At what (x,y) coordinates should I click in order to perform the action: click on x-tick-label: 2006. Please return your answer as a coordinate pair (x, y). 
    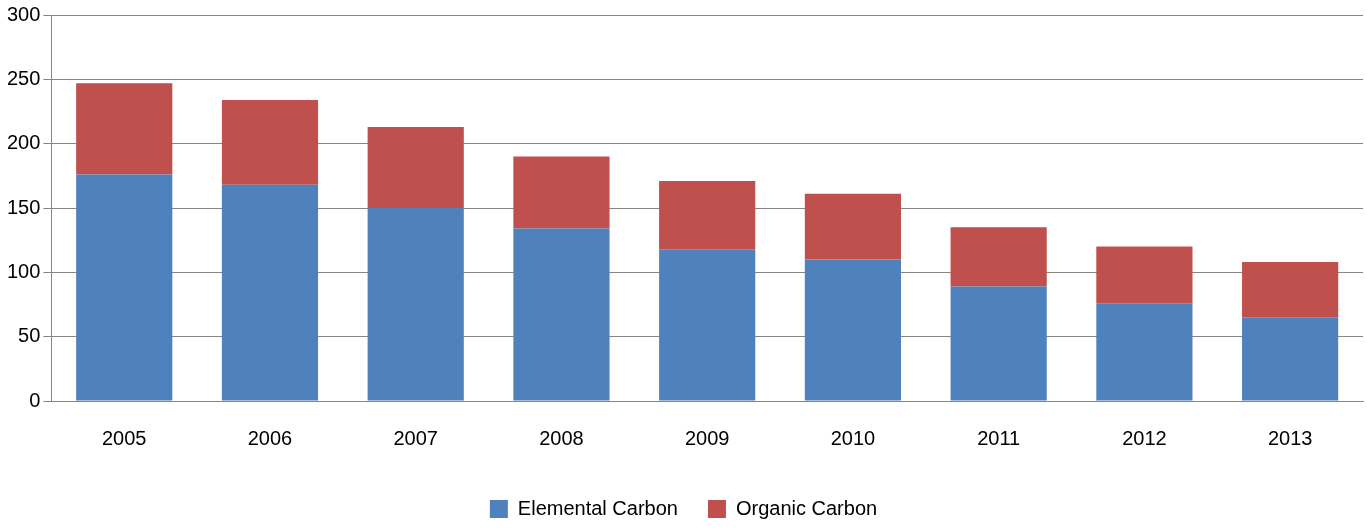
    Looking at the image, I should click on (270, 437).